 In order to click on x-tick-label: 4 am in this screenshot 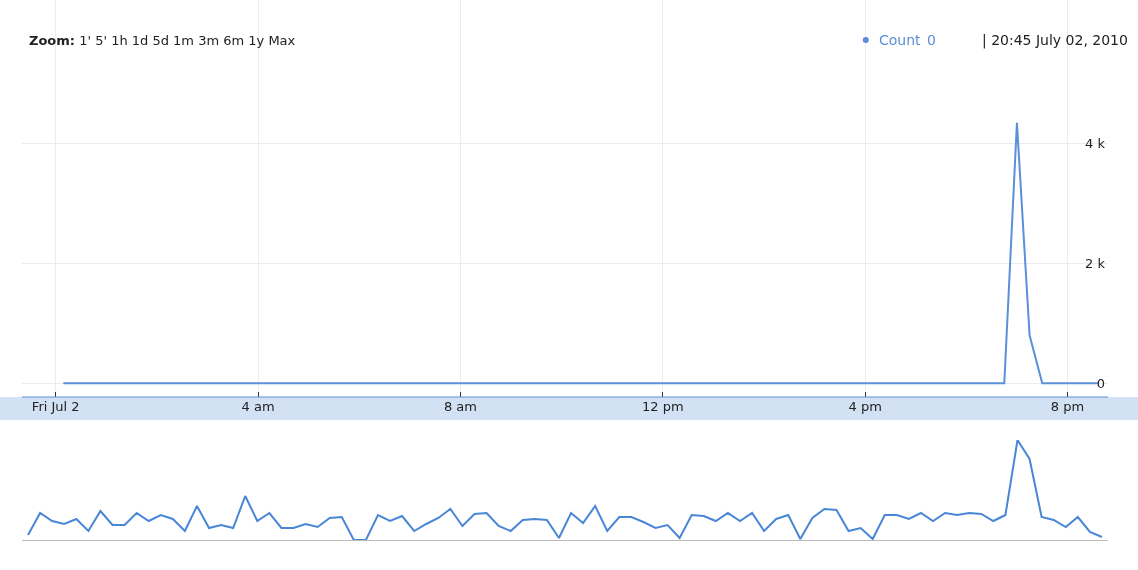, I will do `click(258, 406)`.